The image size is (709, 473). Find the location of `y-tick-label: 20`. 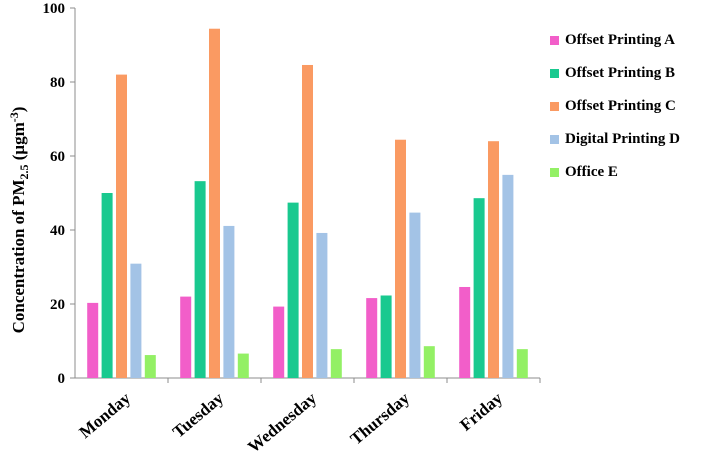

y-tick-label: 20 is located at coordinates (57, 305).